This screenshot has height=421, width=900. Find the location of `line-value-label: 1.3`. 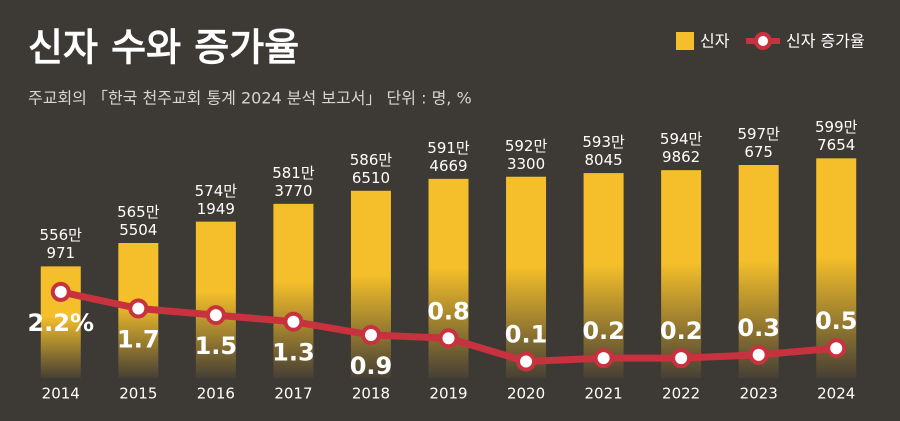

line-value-label: 1.3 is located at coordinates (293, 353).